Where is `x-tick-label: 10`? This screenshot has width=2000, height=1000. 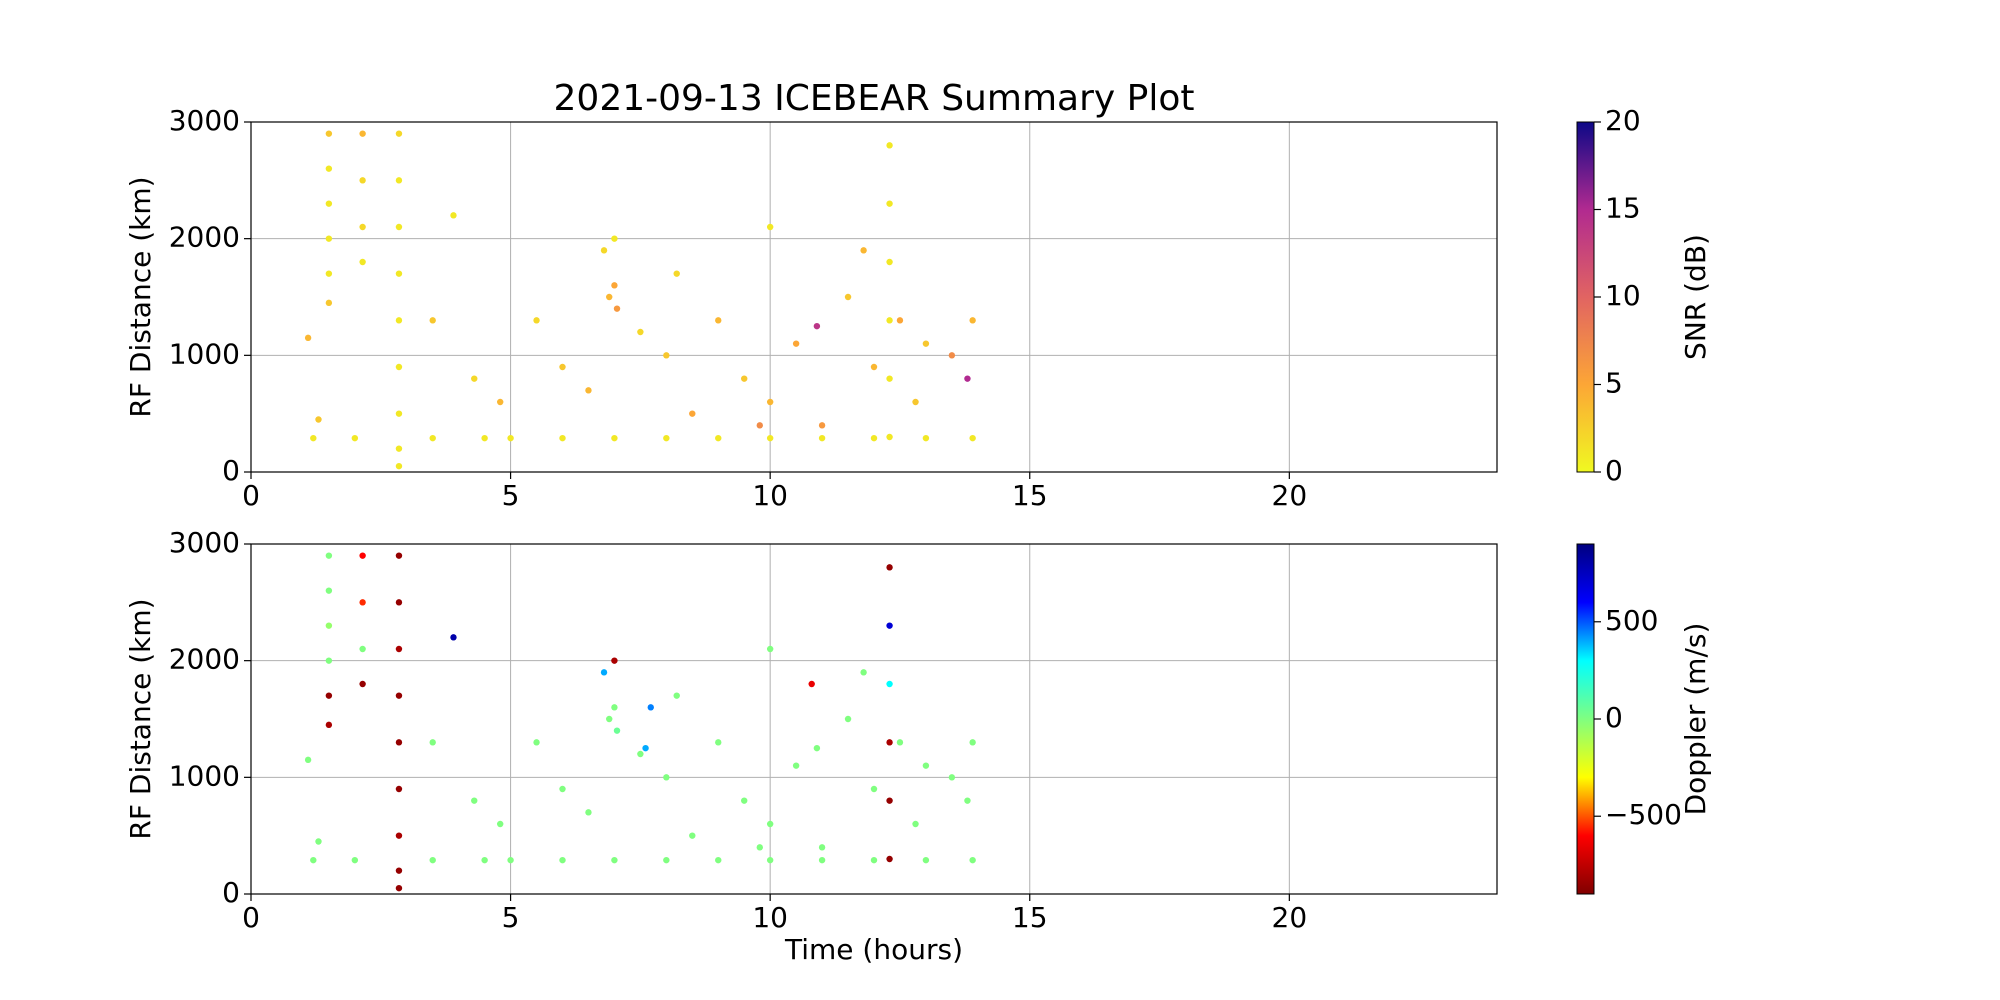 x-tick-label: 10 is located at coordinates (770, 917).